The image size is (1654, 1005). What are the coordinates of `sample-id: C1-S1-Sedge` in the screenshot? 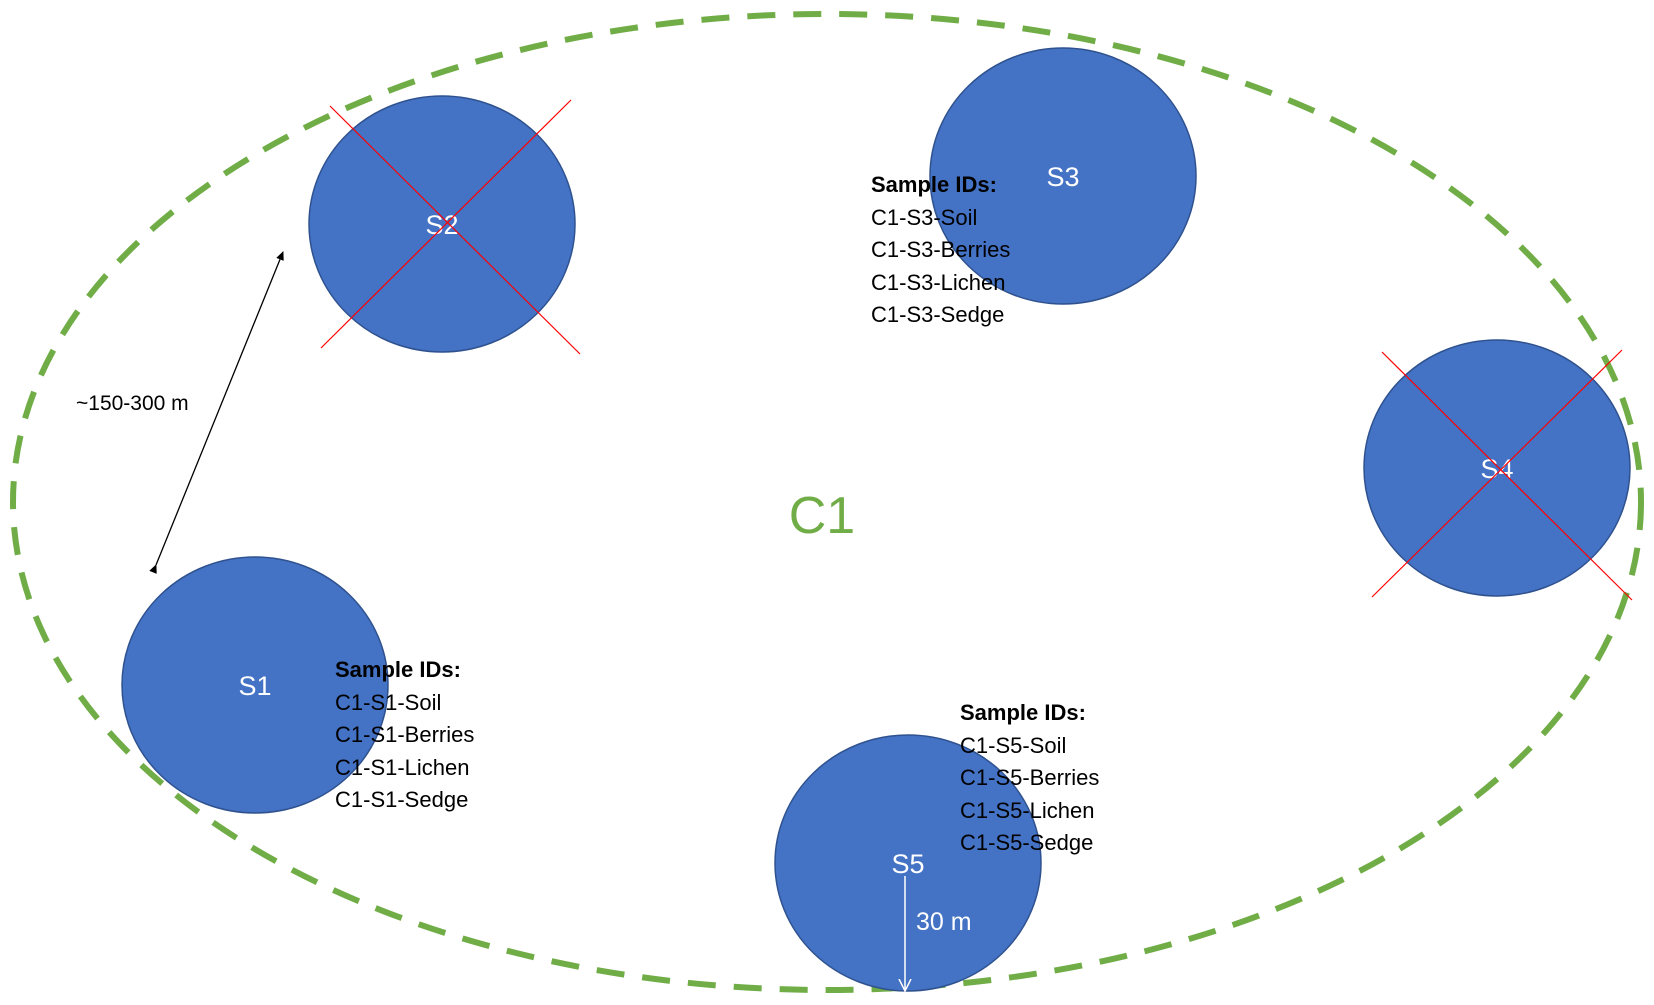 It's located at (401, 799).